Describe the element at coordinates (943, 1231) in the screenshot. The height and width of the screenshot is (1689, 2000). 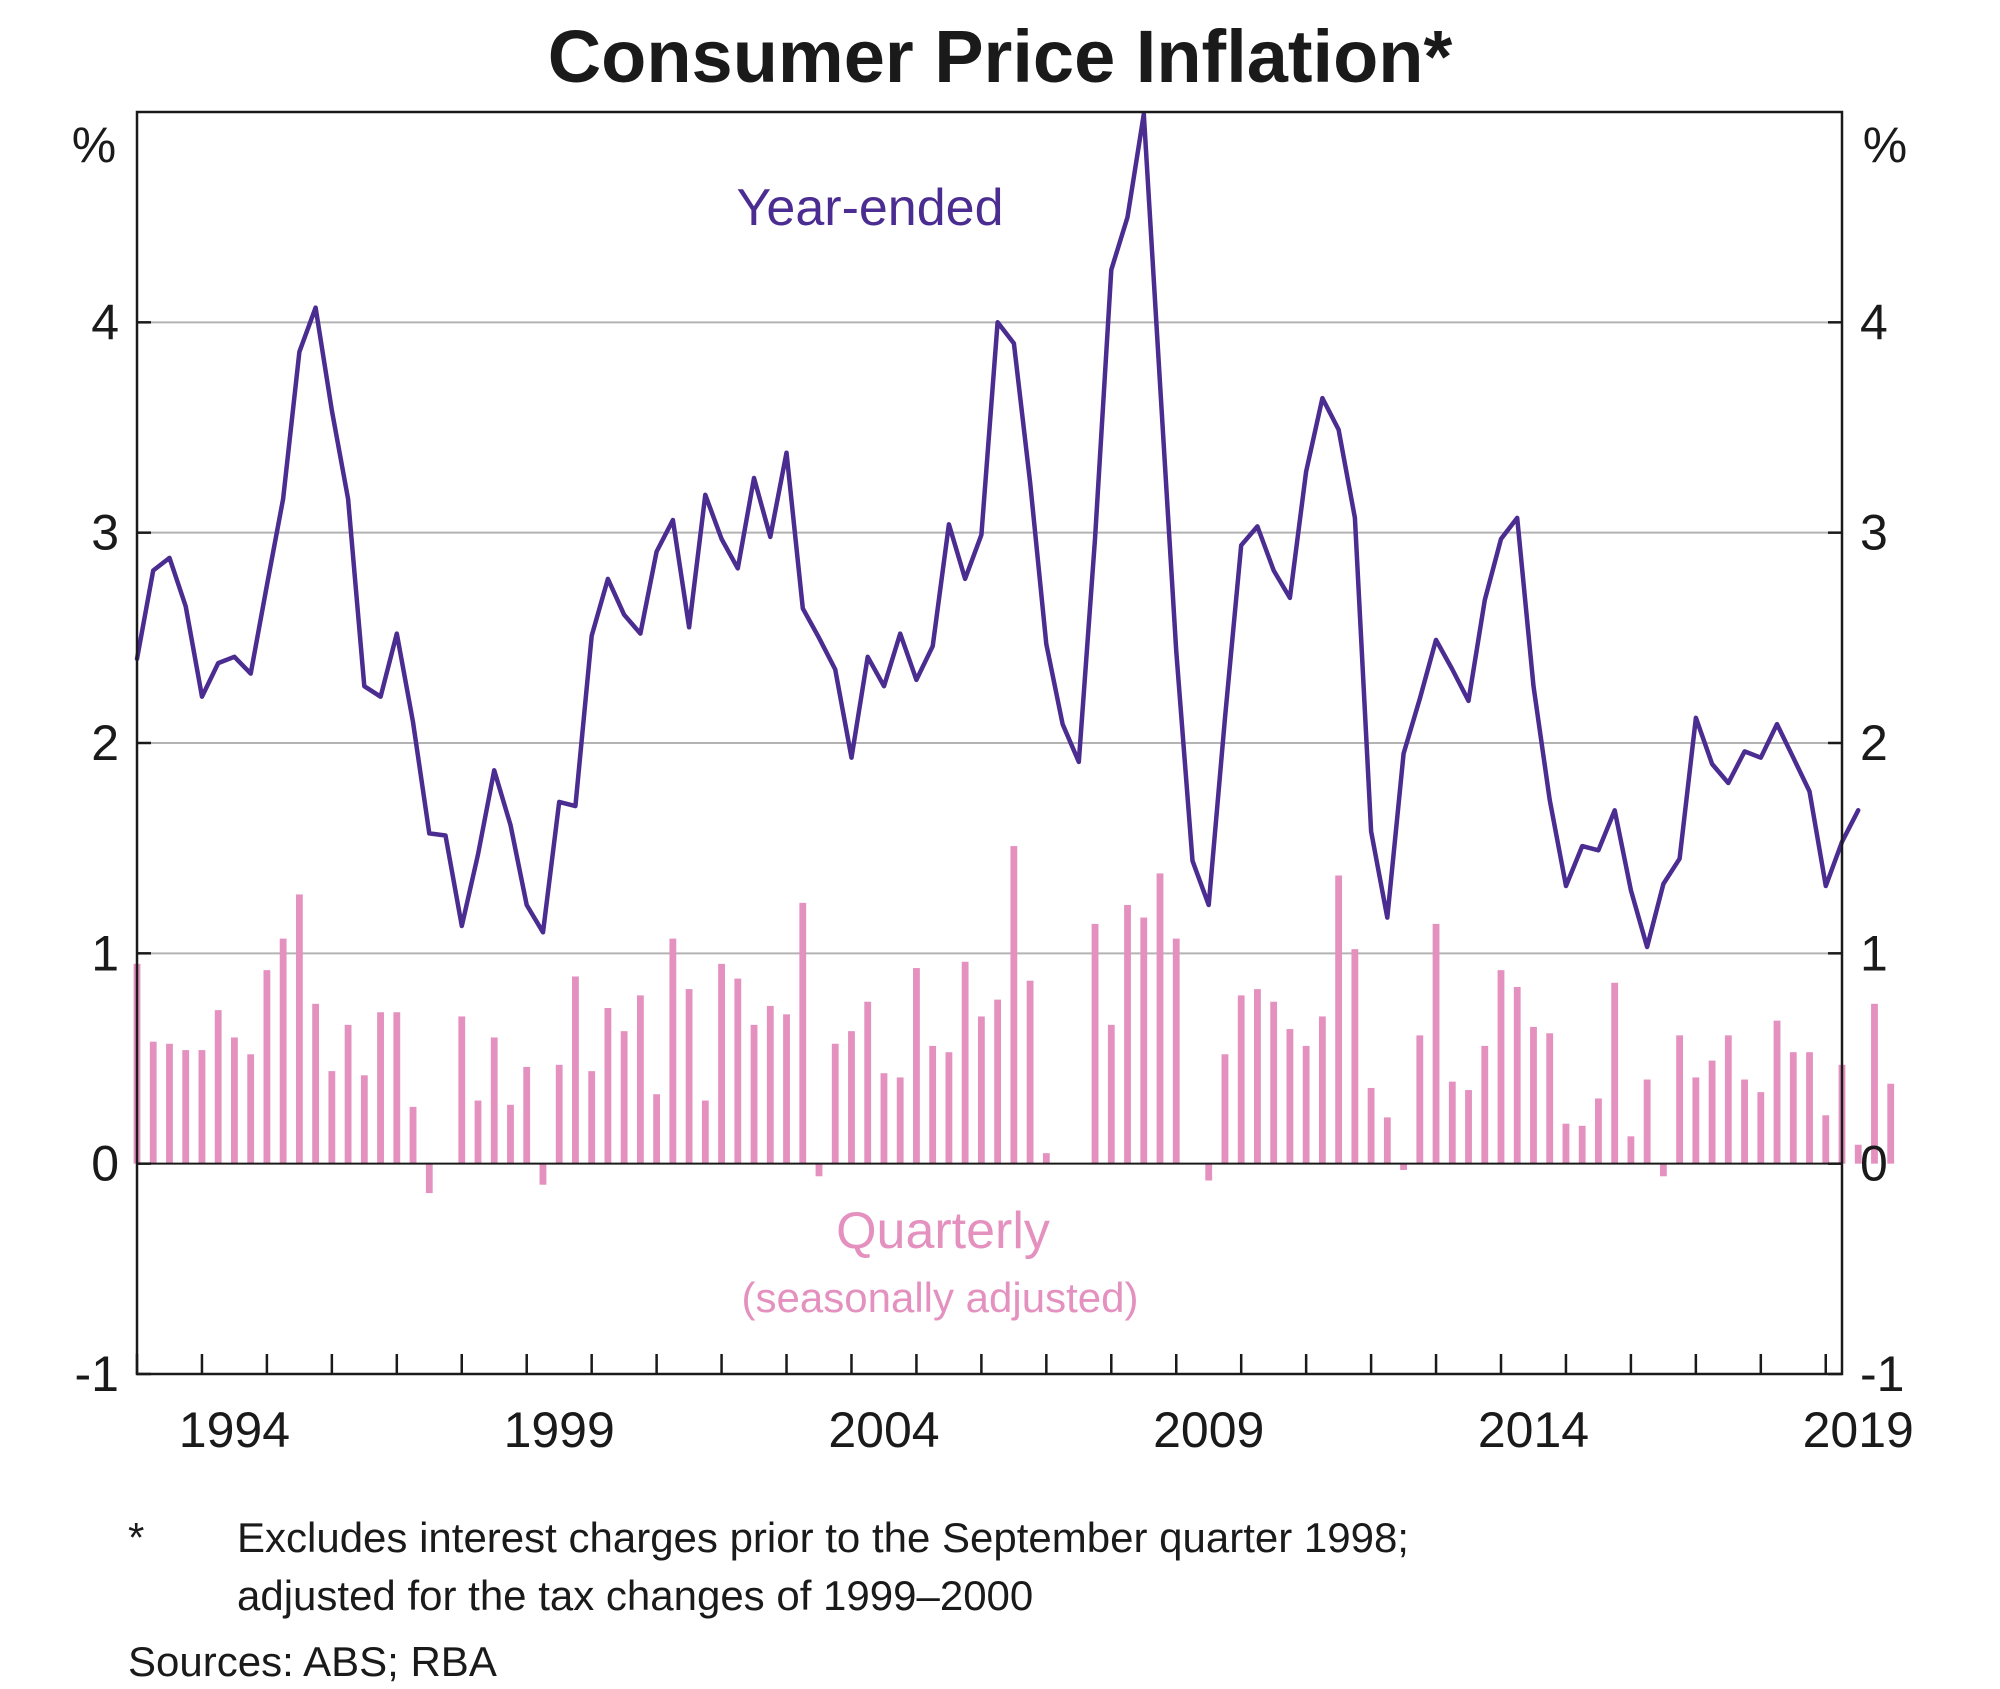
I see `quarterly-label: Quarterly` at that location.